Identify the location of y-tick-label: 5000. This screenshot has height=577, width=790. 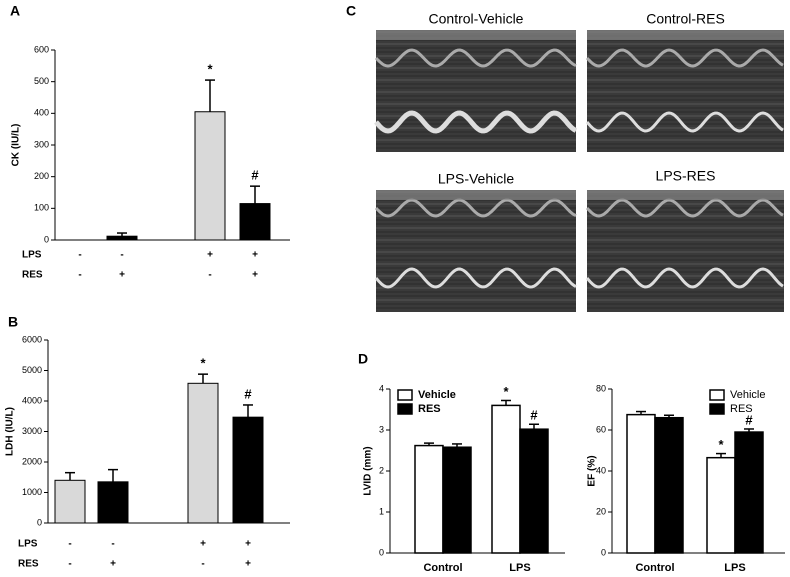
(32, 370).